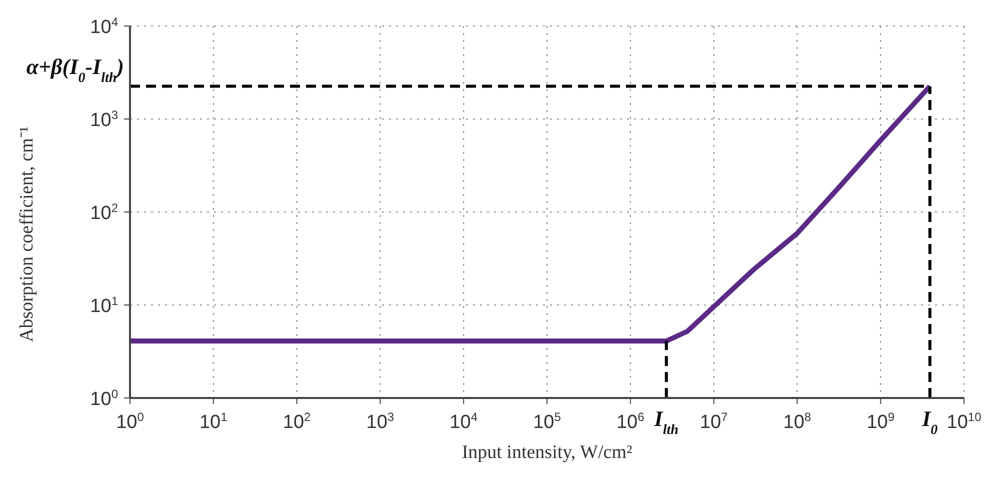  I want to click on x-tick-label: 10$^{3}$, so click(380, 421).